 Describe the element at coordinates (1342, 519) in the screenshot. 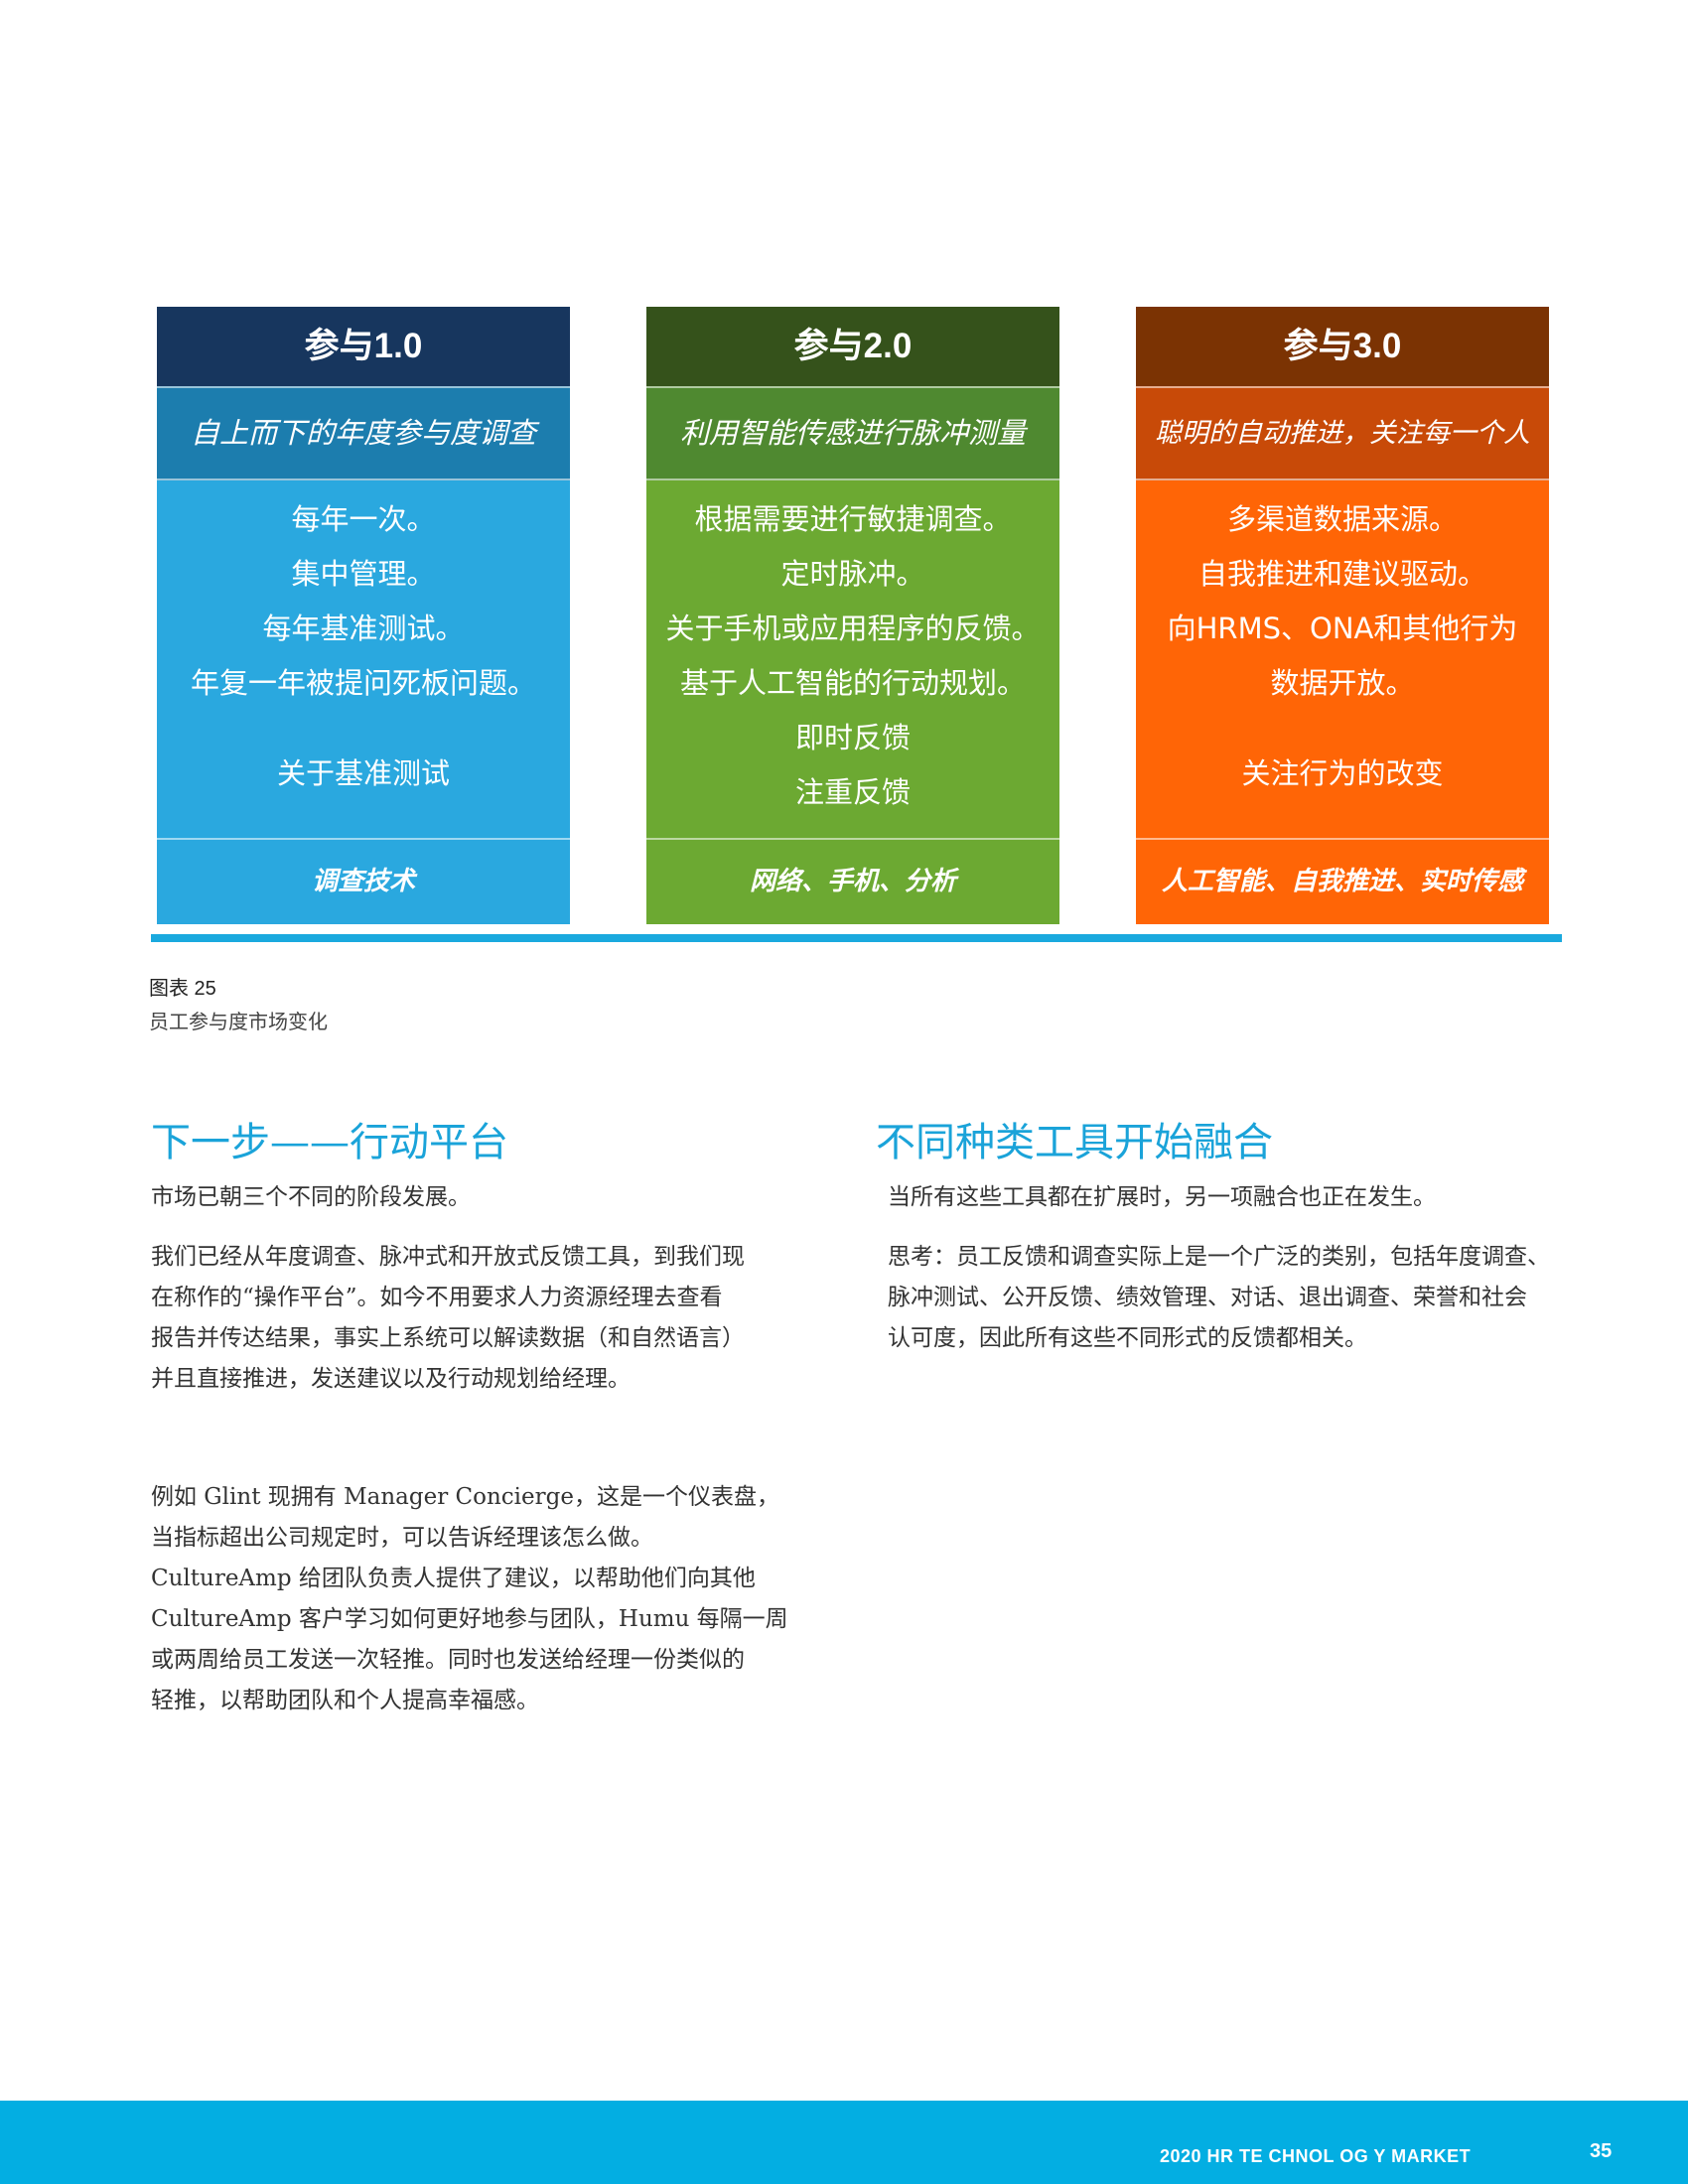

I see `column-line: 多渠道数据来源。` at that location.